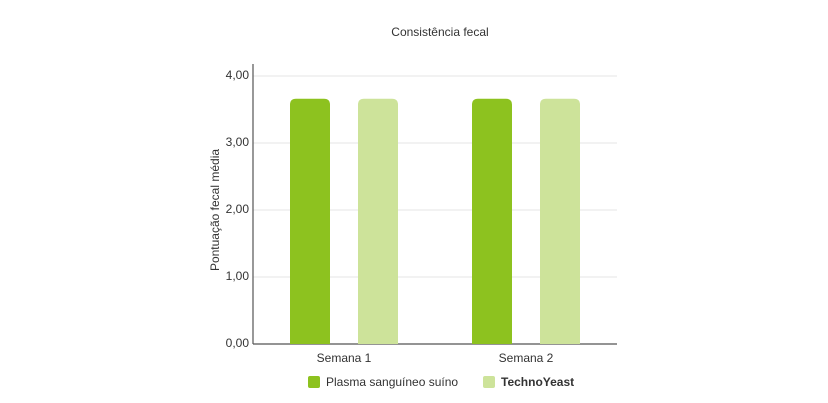  Describe the element at coordinates (238, 209) in the screenshot. I see `y-tick-label: 2,00` at that location.